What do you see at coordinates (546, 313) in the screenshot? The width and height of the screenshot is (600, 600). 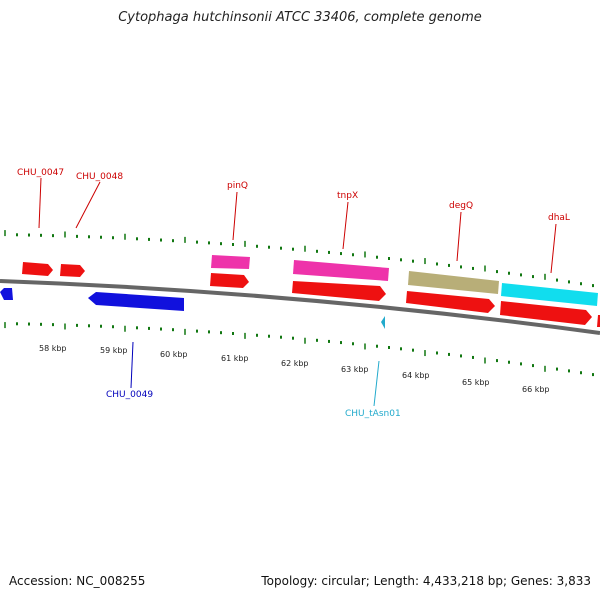 I see `gene-arrow-dhal-cds` at bounding box center [546, 313].